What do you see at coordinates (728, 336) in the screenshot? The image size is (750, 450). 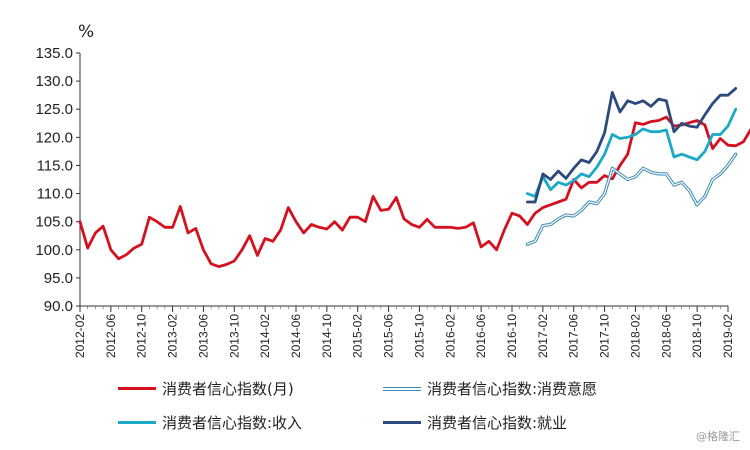 I see `x-tick-label: 2019-02` at bounding box center [728, 336].